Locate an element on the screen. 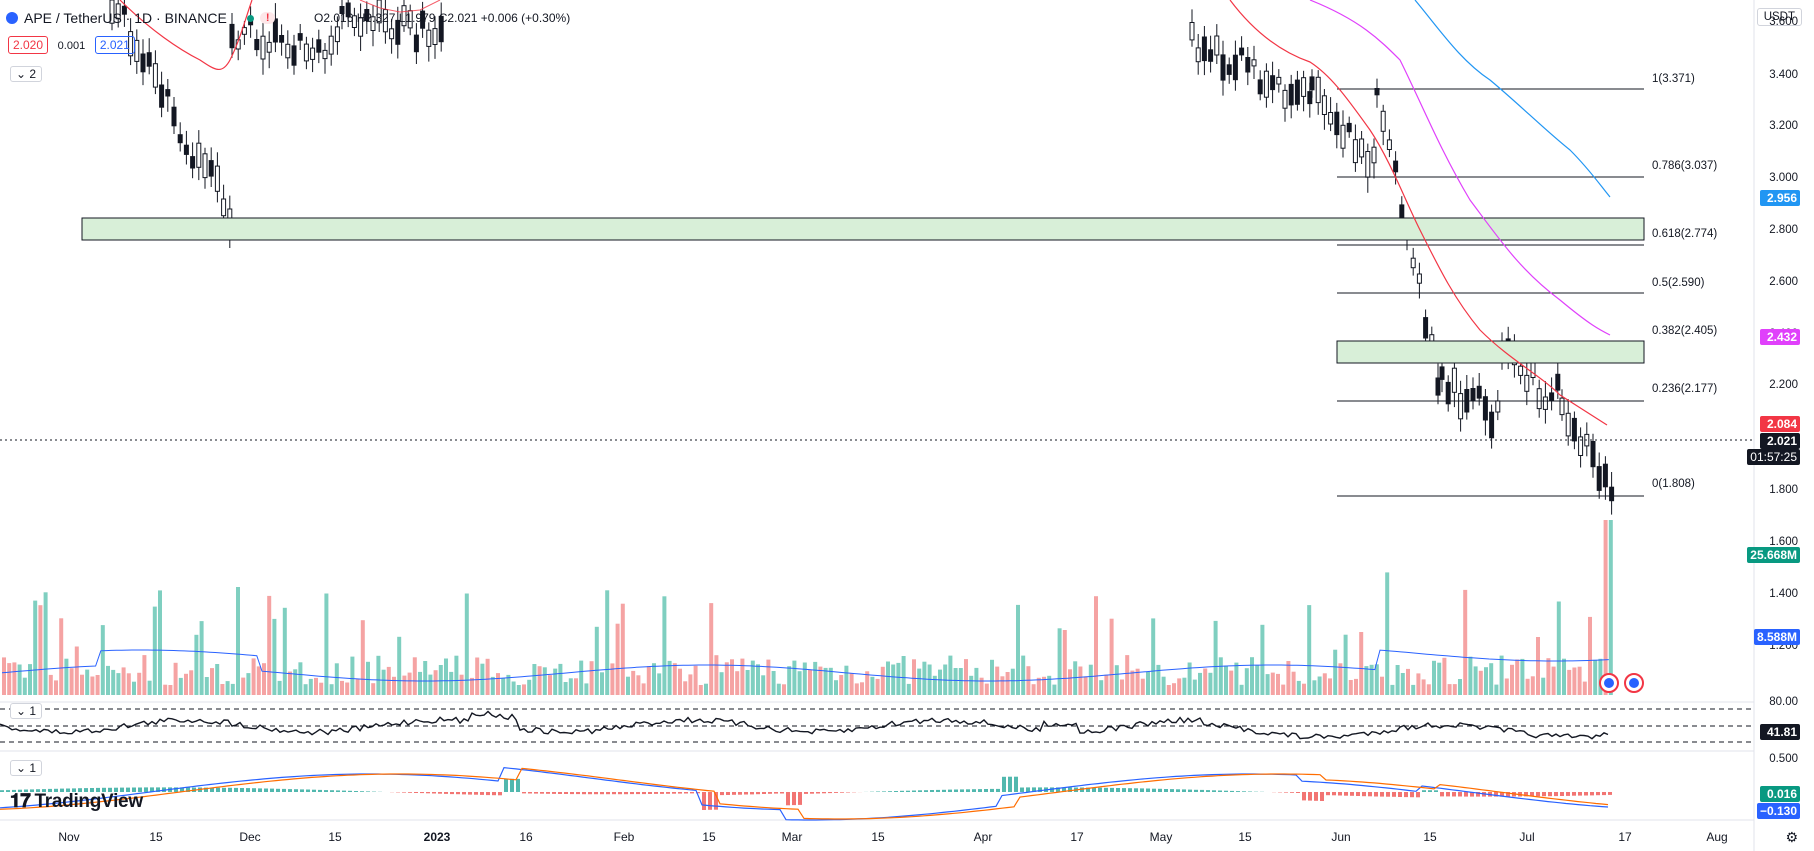 The image size is (1814, 851). tradingview-logo: 𝟏𝟕 TradingView is located at coordinates (76, 802).